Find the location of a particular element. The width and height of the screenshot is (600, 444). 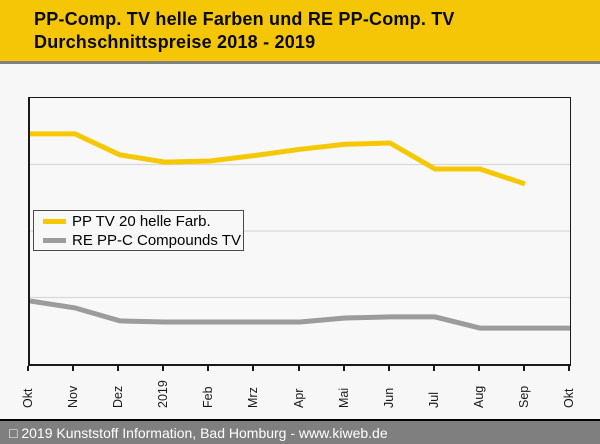

legend-item-pp-tv: PP TV 20 helle Farb. is located at coordinates (138, 221).